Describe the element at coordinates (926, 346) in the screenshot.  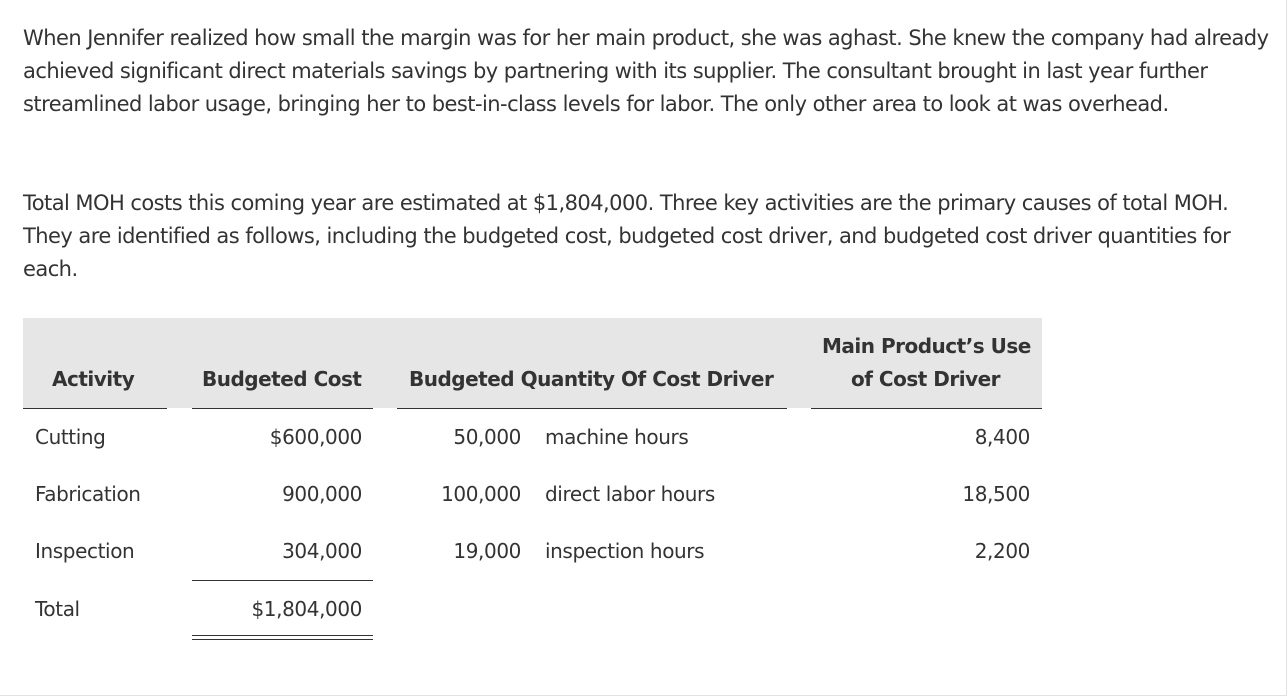
I see `header-main-use-line1: Main Product’s Use` at that location.